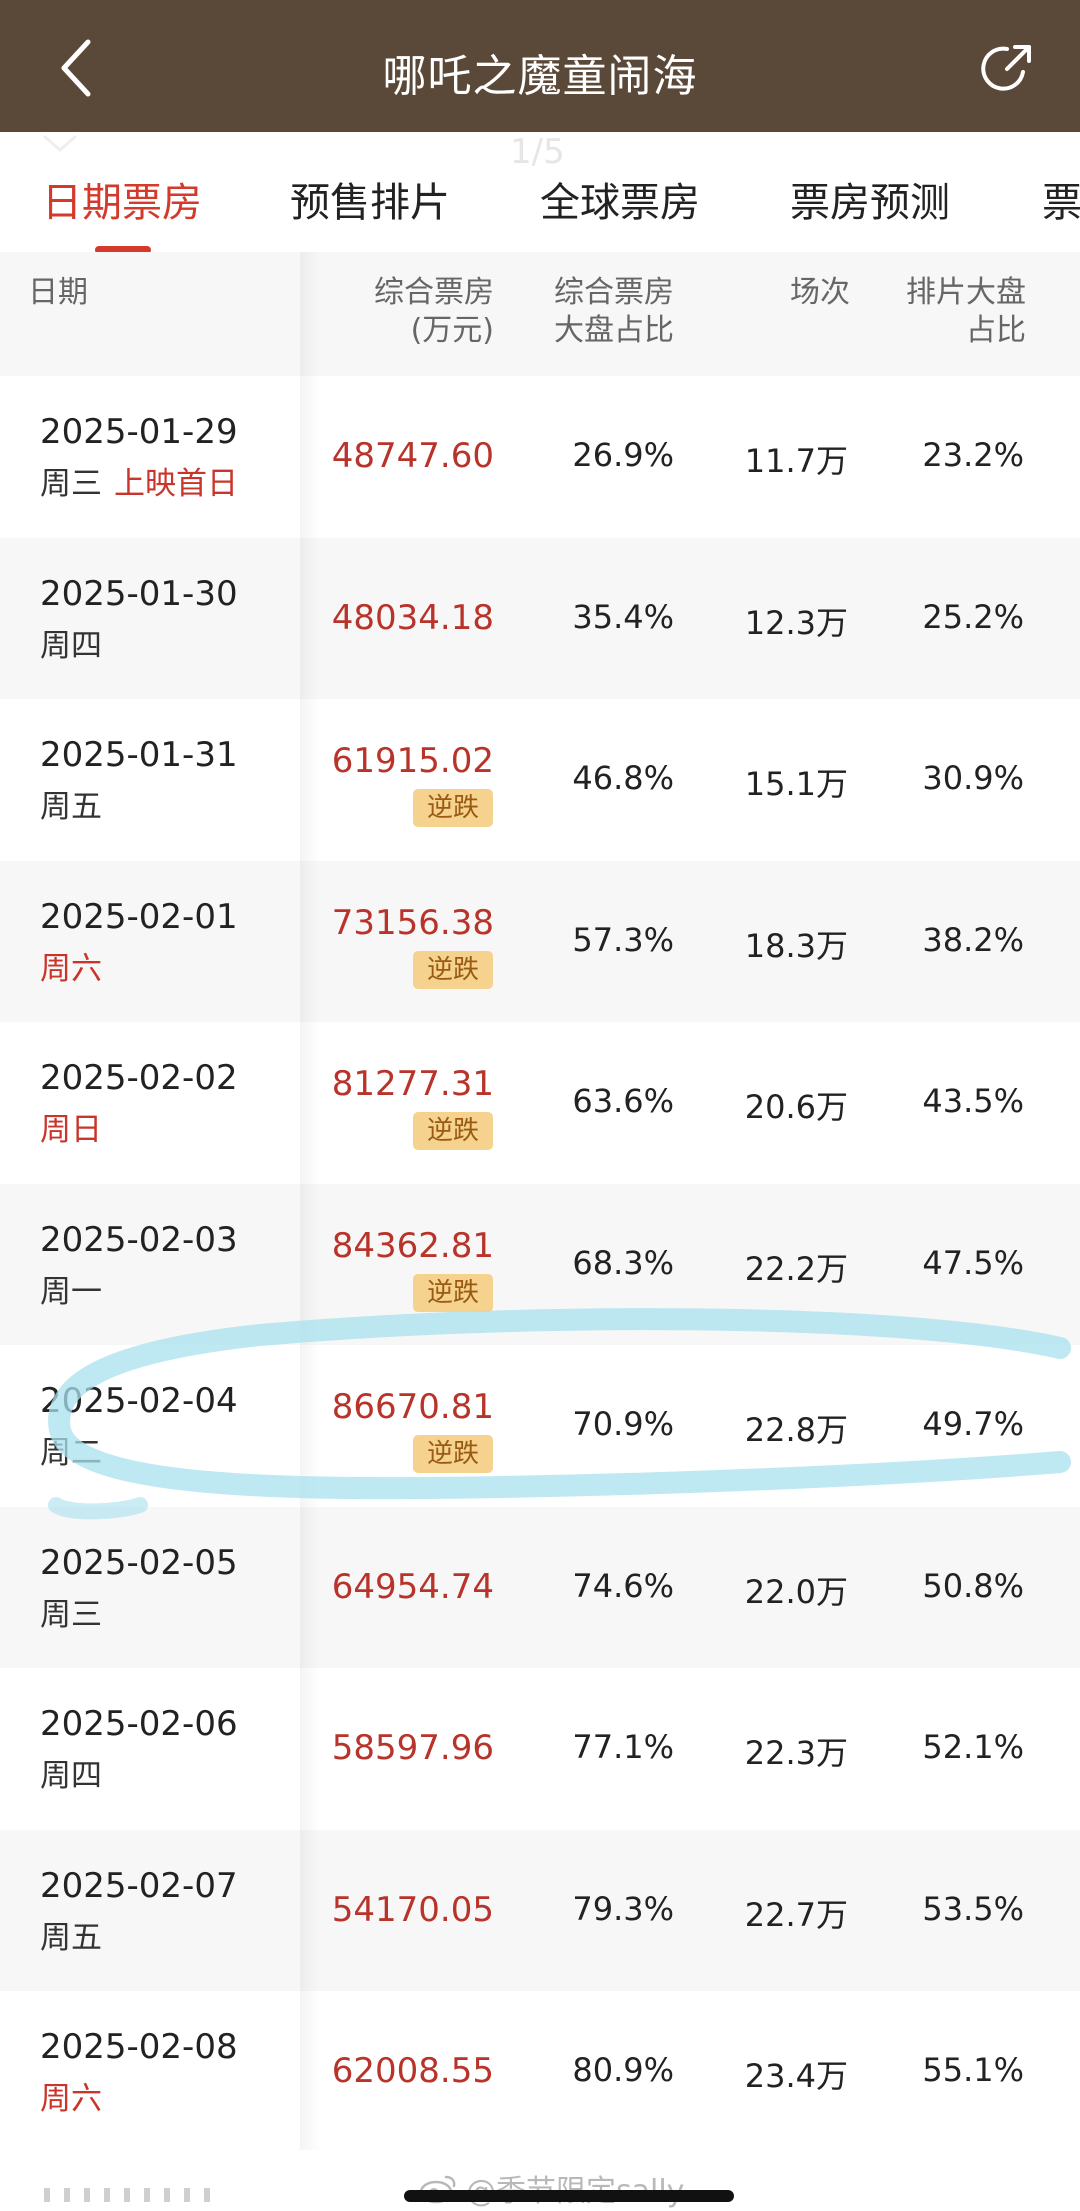  Describe the element at coordinates (71, 1776) in the screenshot. I see `row-weekday: 周四` at that location.